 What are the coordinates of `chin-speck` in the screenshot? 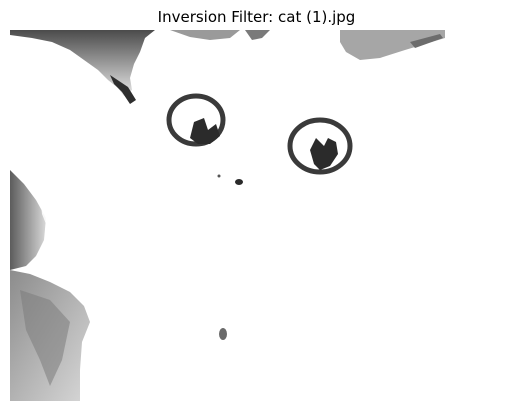 It's located at (223, 334).